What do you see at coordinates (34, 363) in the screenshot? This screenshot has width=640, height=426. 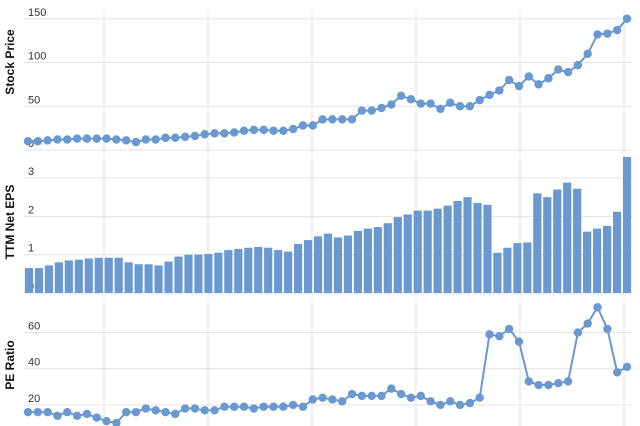 I see `pe-ratio-y-tick-label: 40` at bounding box center [34, 363].